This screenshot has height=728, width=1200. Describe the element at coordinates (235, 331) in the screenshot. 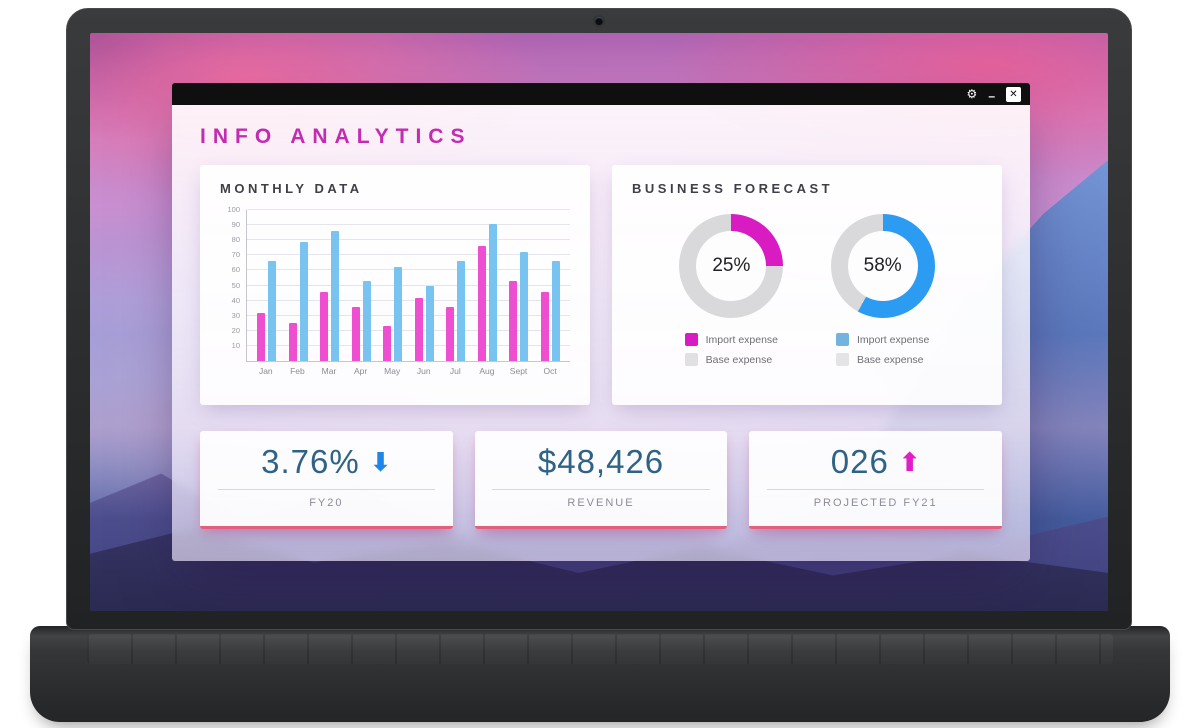

I see `y-tick-label: 20` at that location.